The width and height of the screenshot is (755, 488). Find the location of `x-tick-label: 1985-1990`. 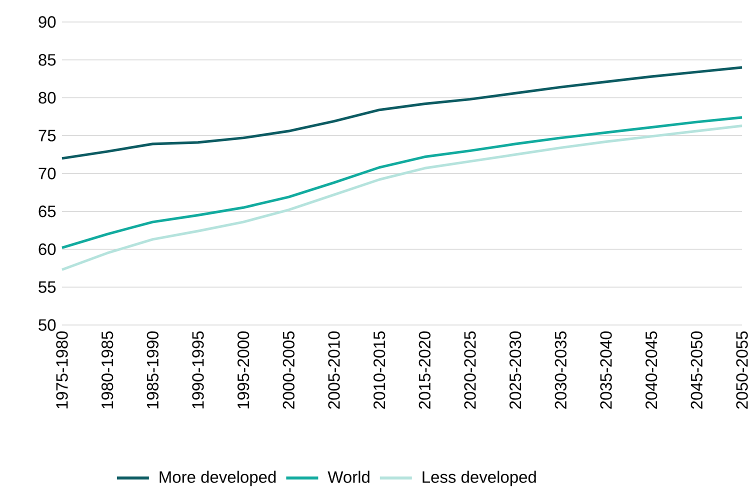

x-tick-label: 1985-1990 is located at coordinates (152, 369).